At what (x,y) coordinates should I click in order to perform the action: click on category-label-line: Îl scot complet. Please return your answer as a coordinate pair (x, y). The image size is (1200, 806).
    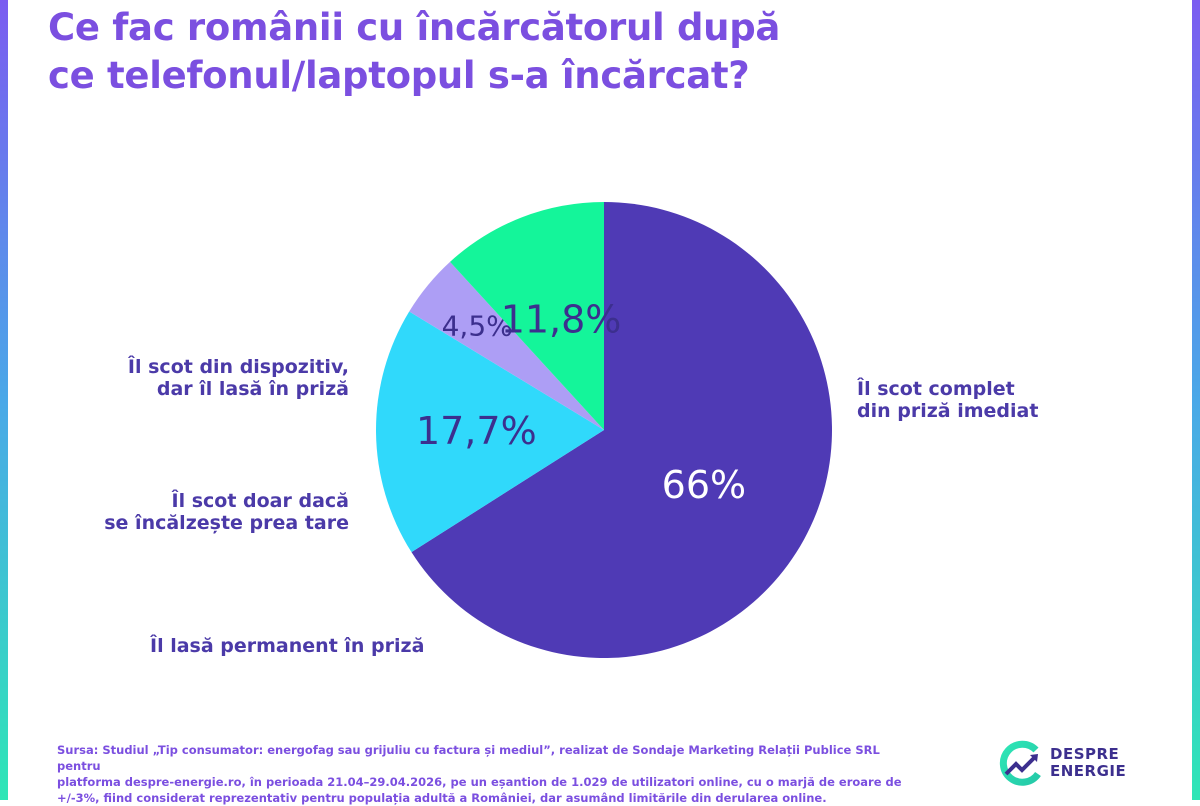
    Looking at the image, I should click on (936, 389).